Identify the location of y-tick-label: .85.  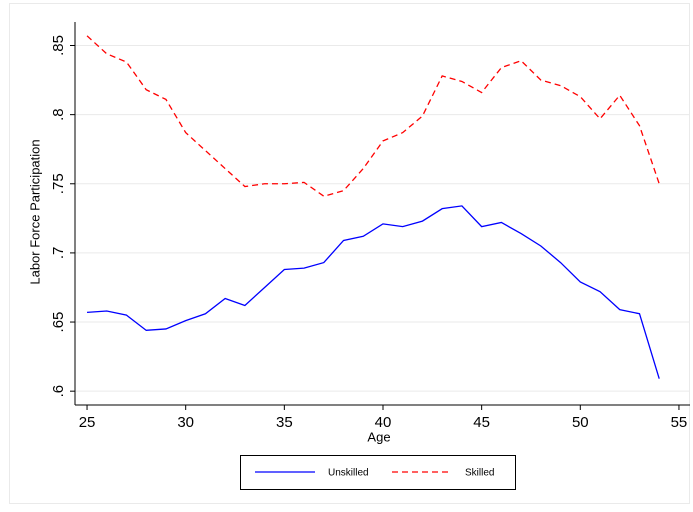
(58, 45).